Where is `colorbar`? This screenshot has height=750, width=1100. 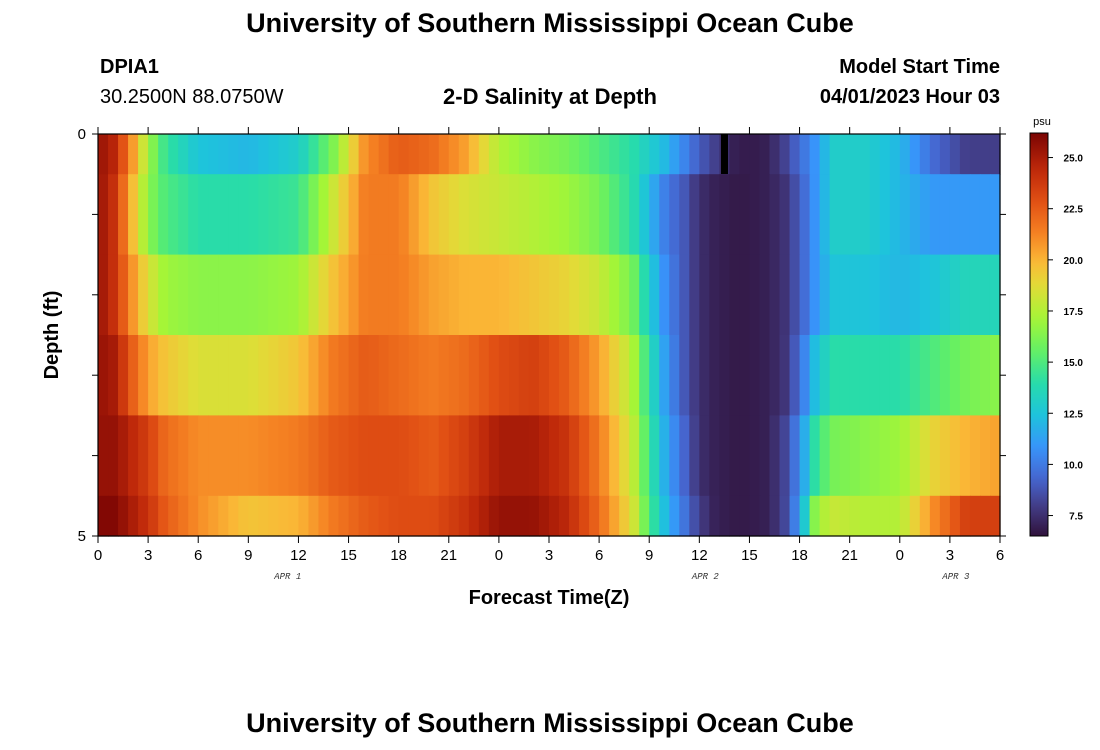
colorbar is located at coordinates (1039, 334).